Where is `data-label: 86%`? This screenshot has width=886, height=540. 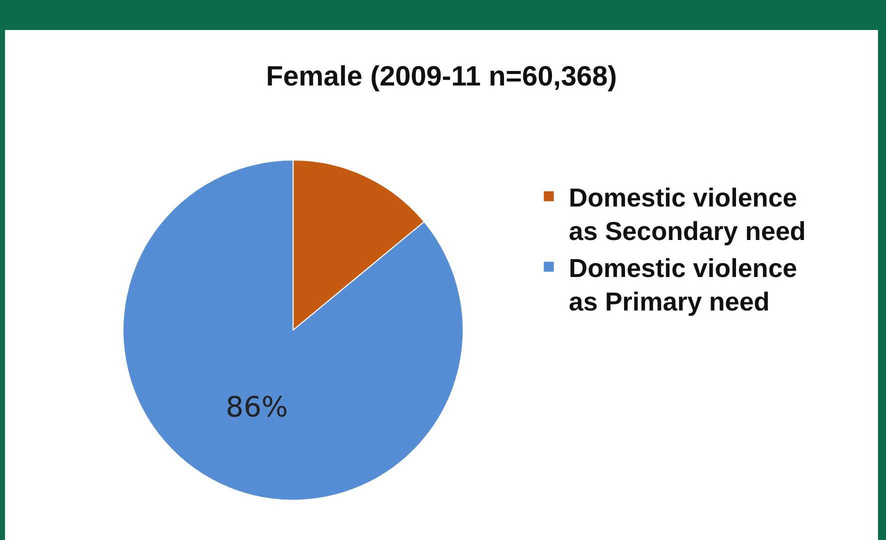
data-label: 86% is located at coordinates (257, 407).